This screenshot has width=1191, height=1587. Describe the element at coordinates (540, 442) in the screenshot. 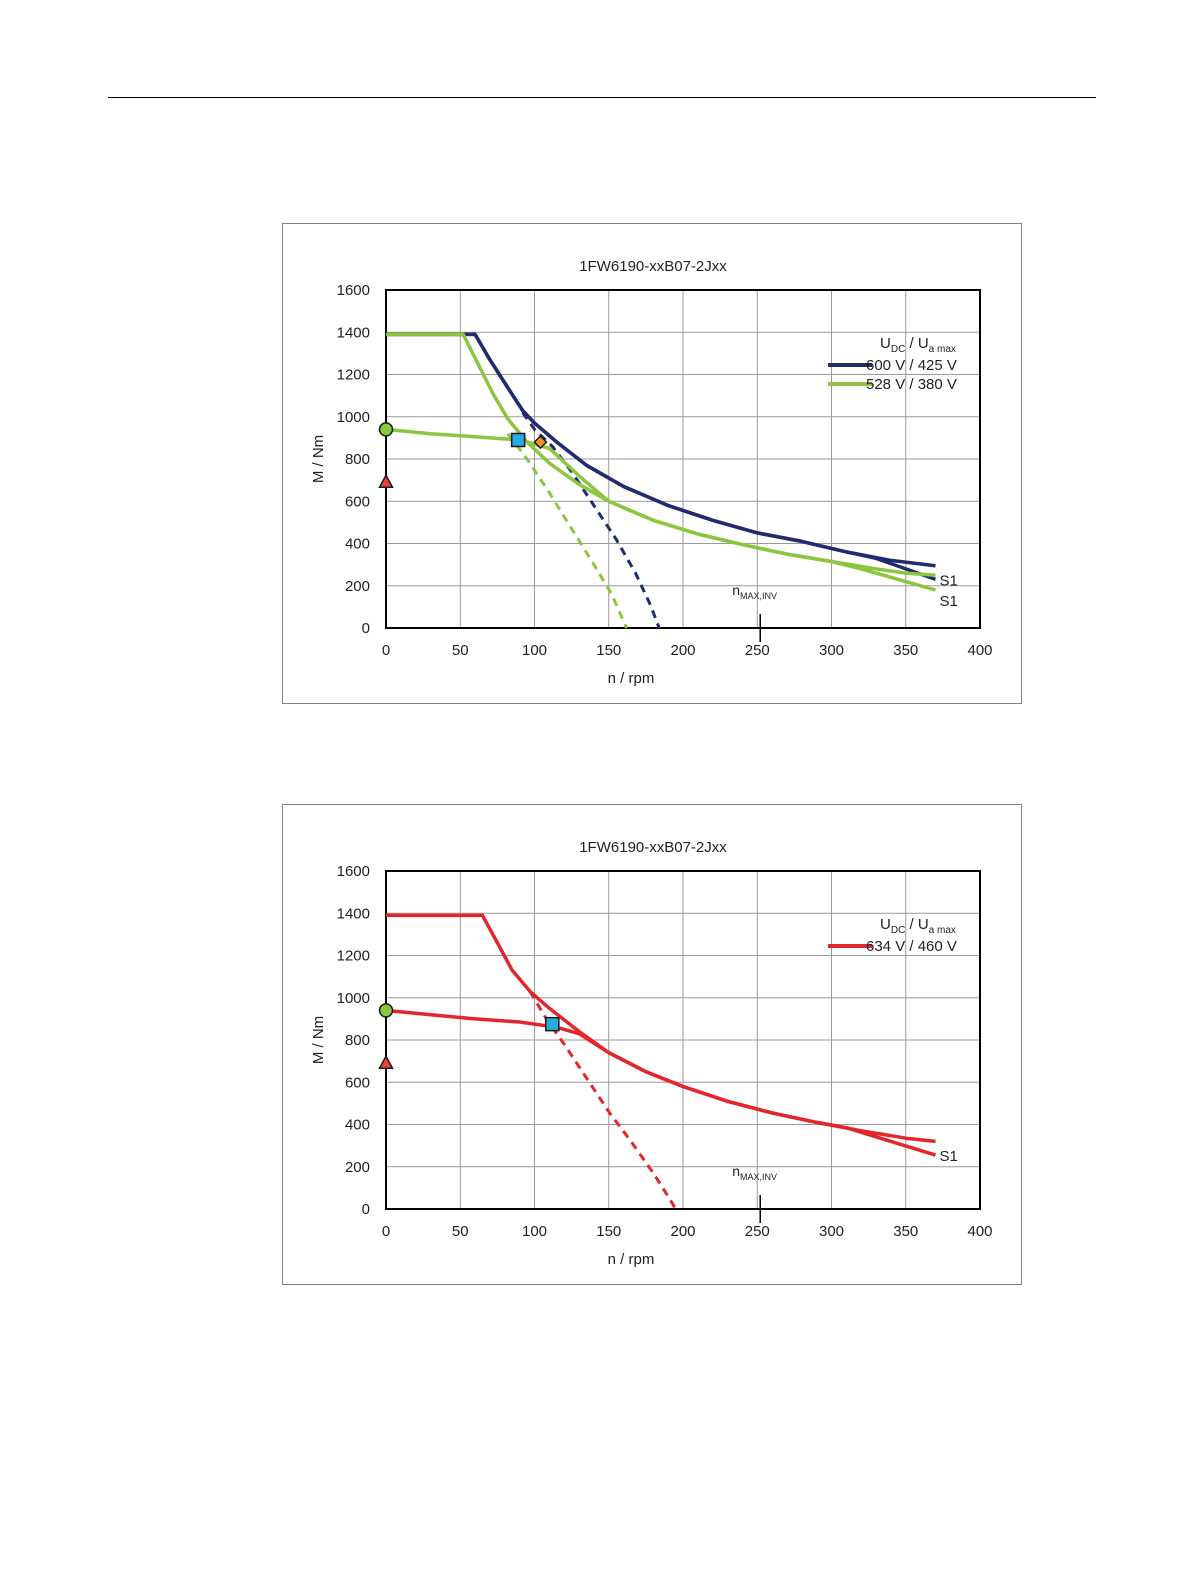

I see `marker-diamond` at that location.